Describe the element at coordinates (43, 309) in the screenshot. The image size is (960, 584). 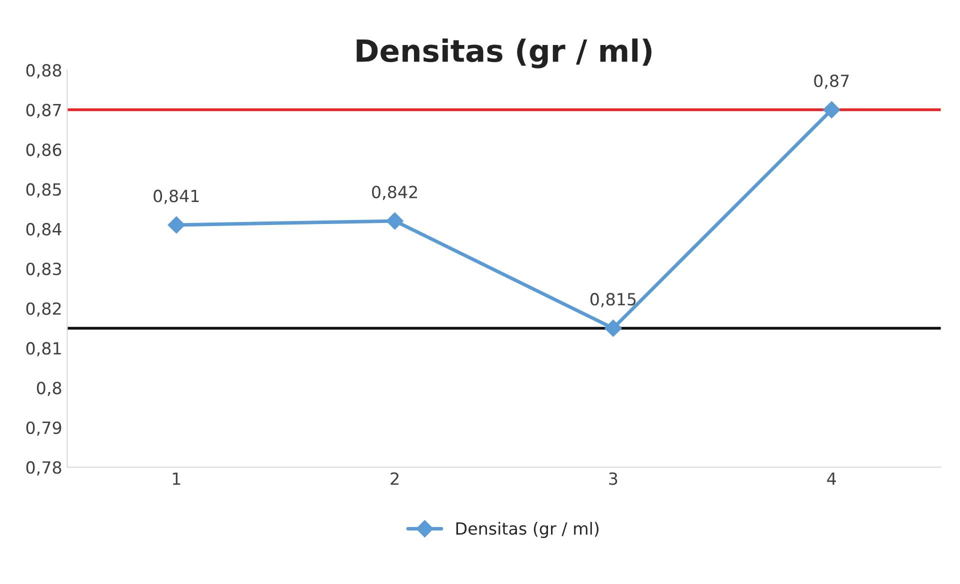
I see `y-tick-label: 0,82` at that location.